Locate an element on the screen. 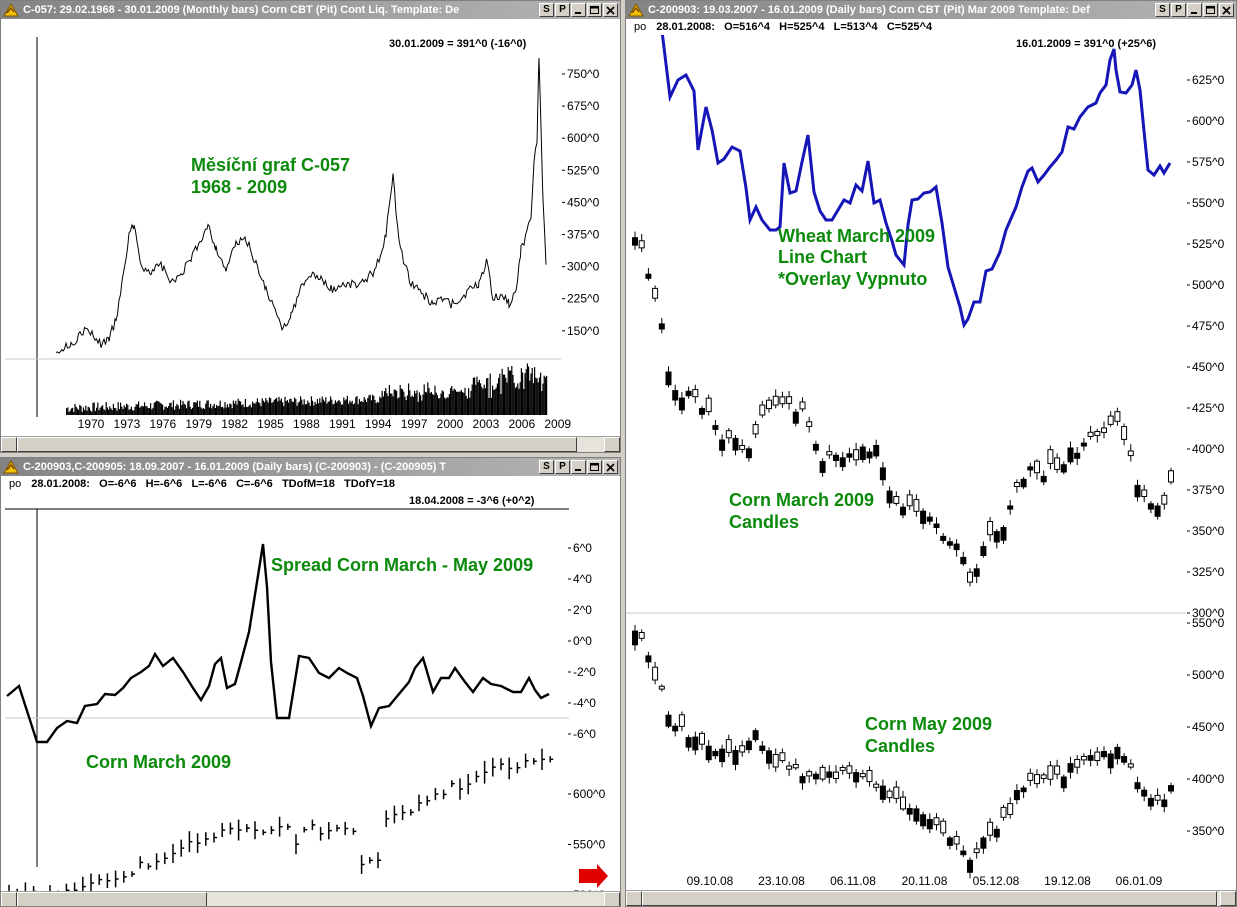 Image resolution: width=1237 pixels, height=907 pixels. spread-p-button: P is located at coordinates (562, 467).